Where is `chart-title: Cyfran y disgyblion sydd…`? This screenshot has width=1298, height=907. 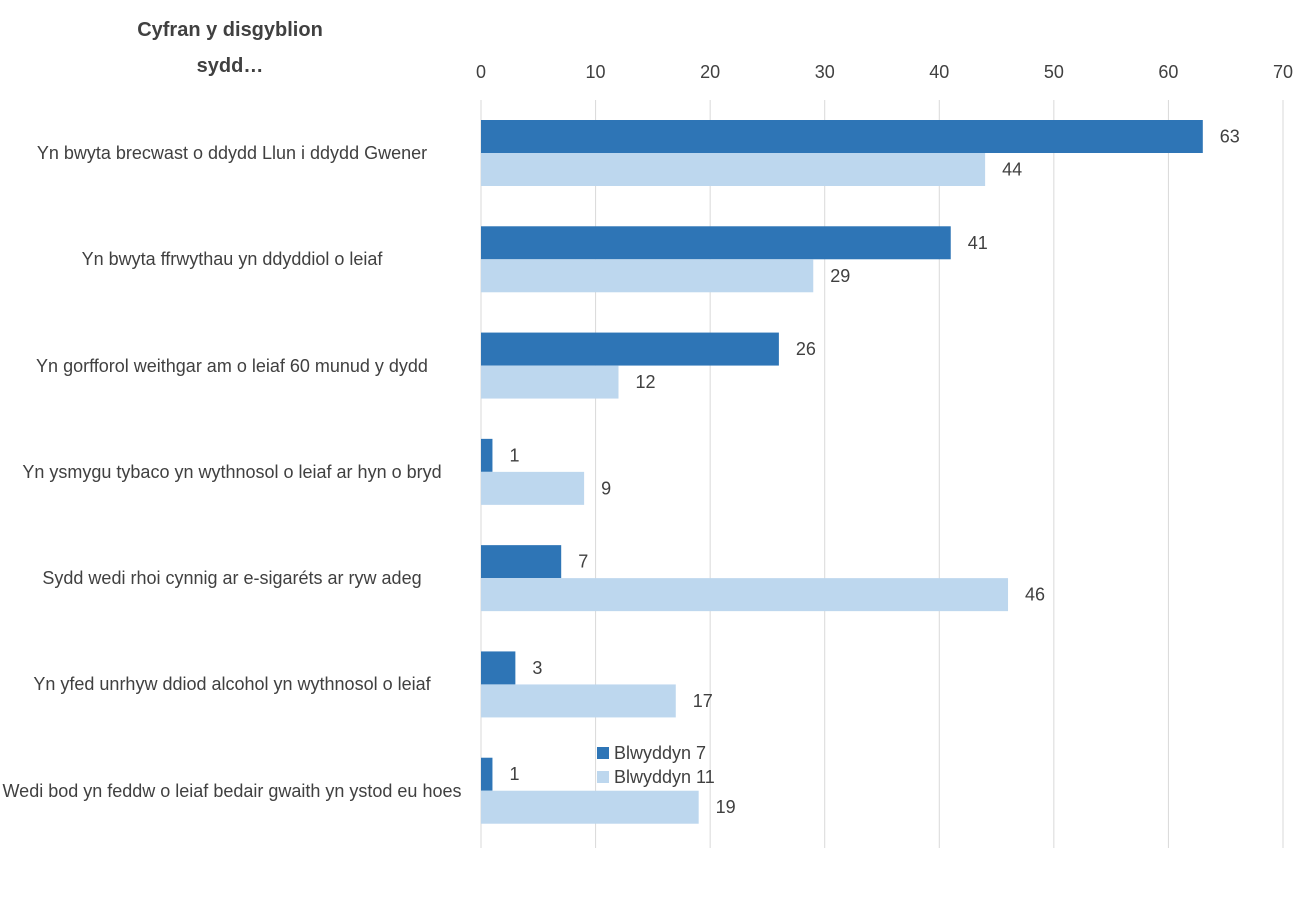 chart-title: Cyfran y disgyblion sydd… is located at coordinates (230, 48).